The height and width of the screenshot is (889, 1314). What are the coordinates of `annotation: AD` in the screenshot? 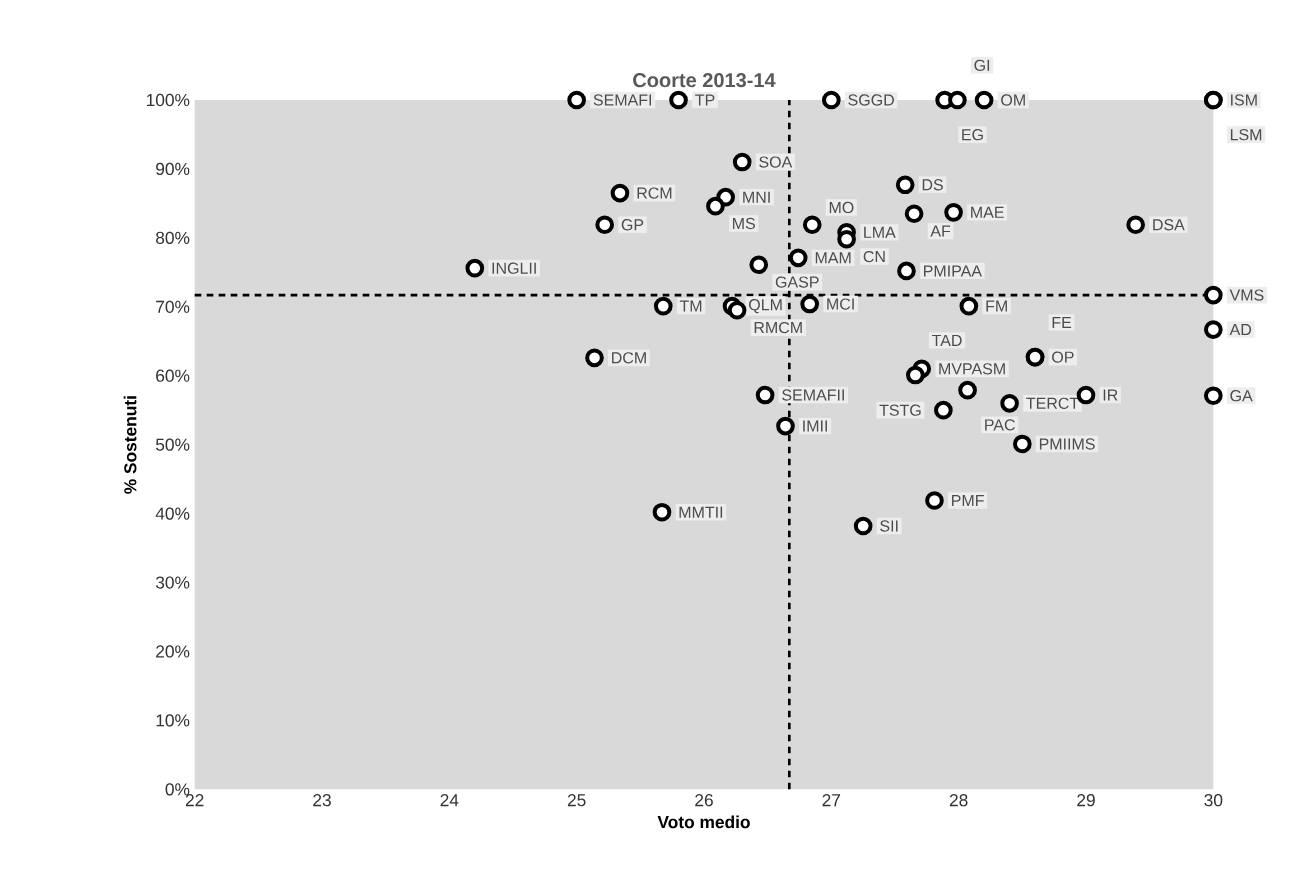 It's located at (1240, 329).